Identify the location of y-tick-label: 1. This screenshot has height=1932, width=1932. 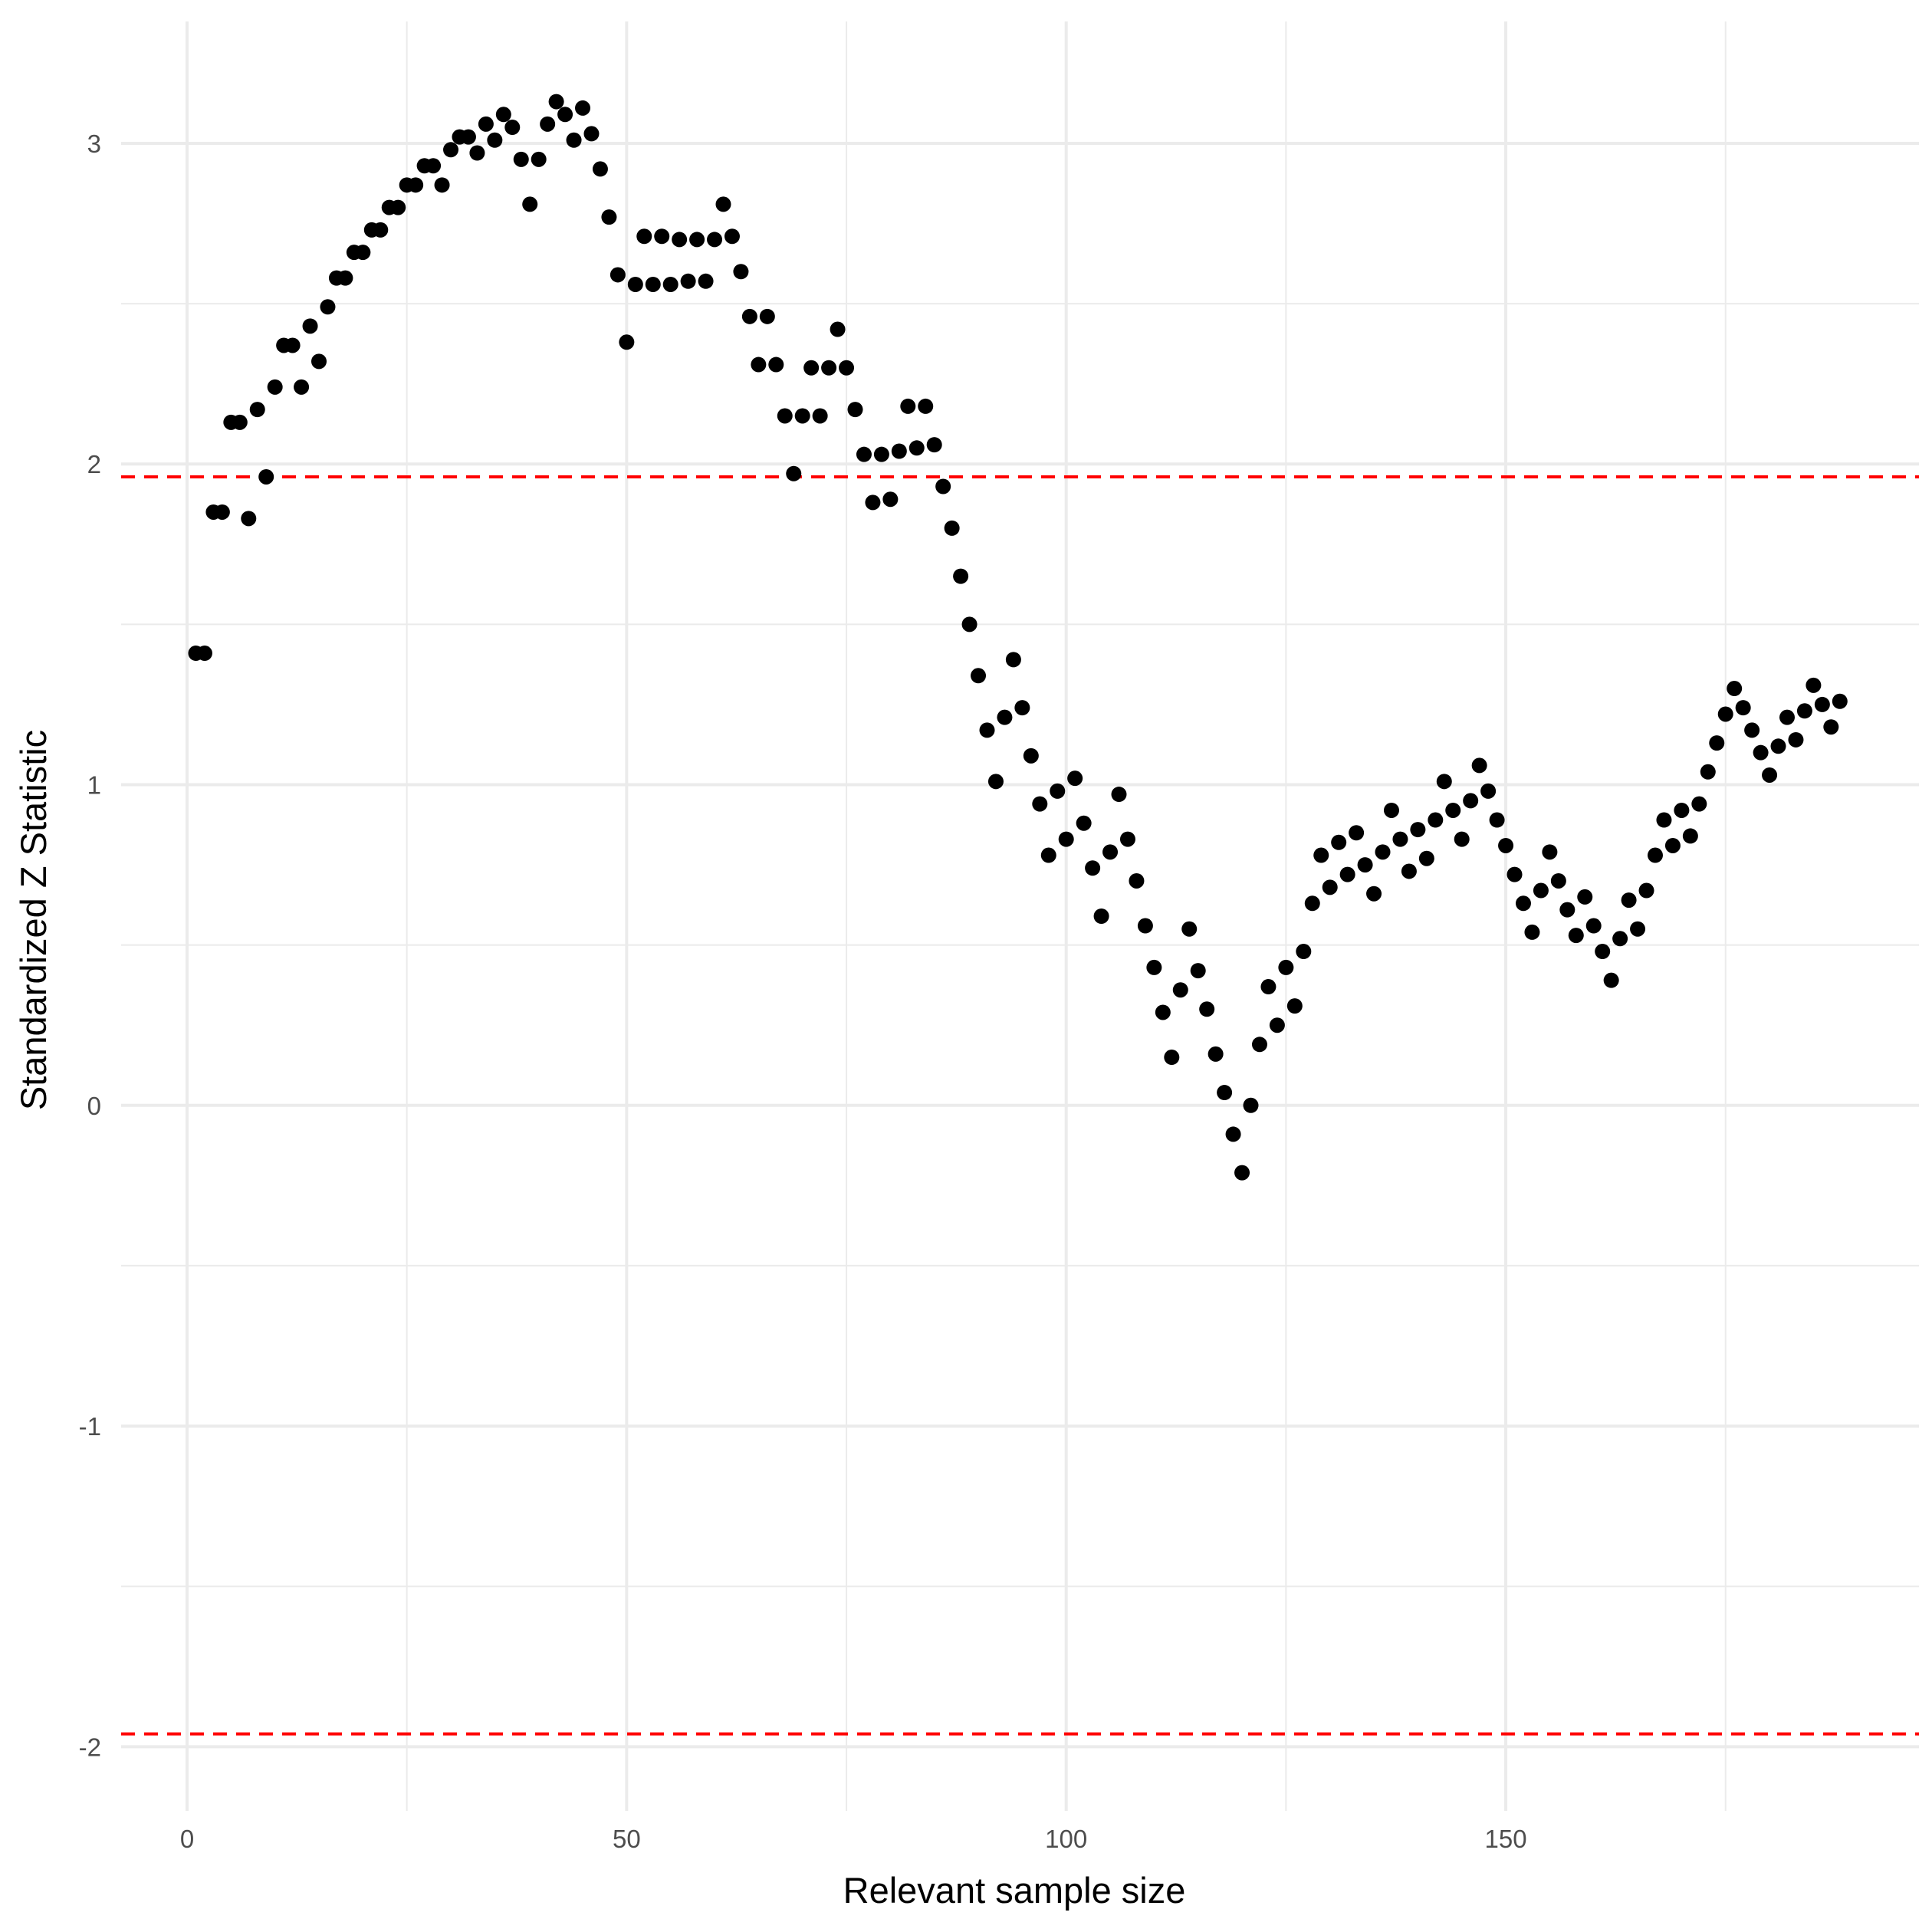
(94, 785).